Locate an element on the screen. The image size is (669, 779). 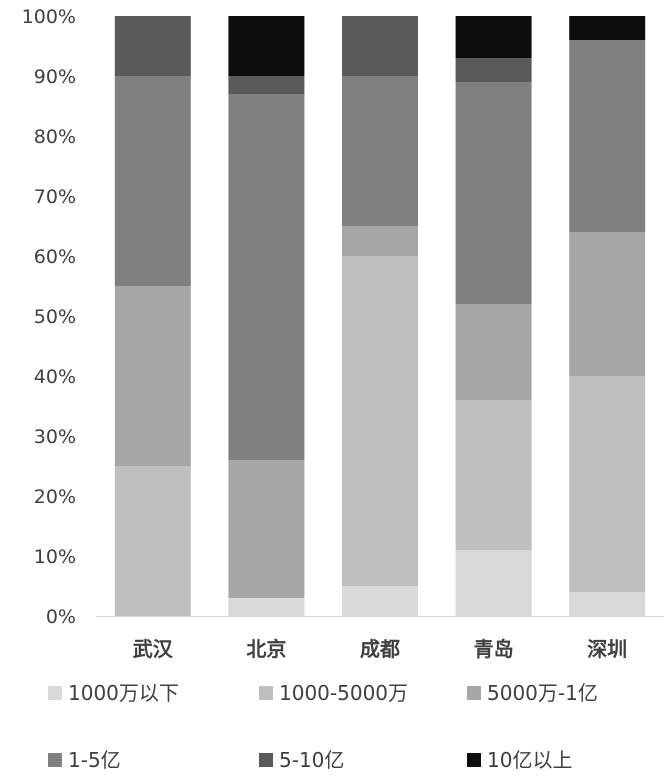
y-tick-label: 100% is located at coordinates (49, 17).